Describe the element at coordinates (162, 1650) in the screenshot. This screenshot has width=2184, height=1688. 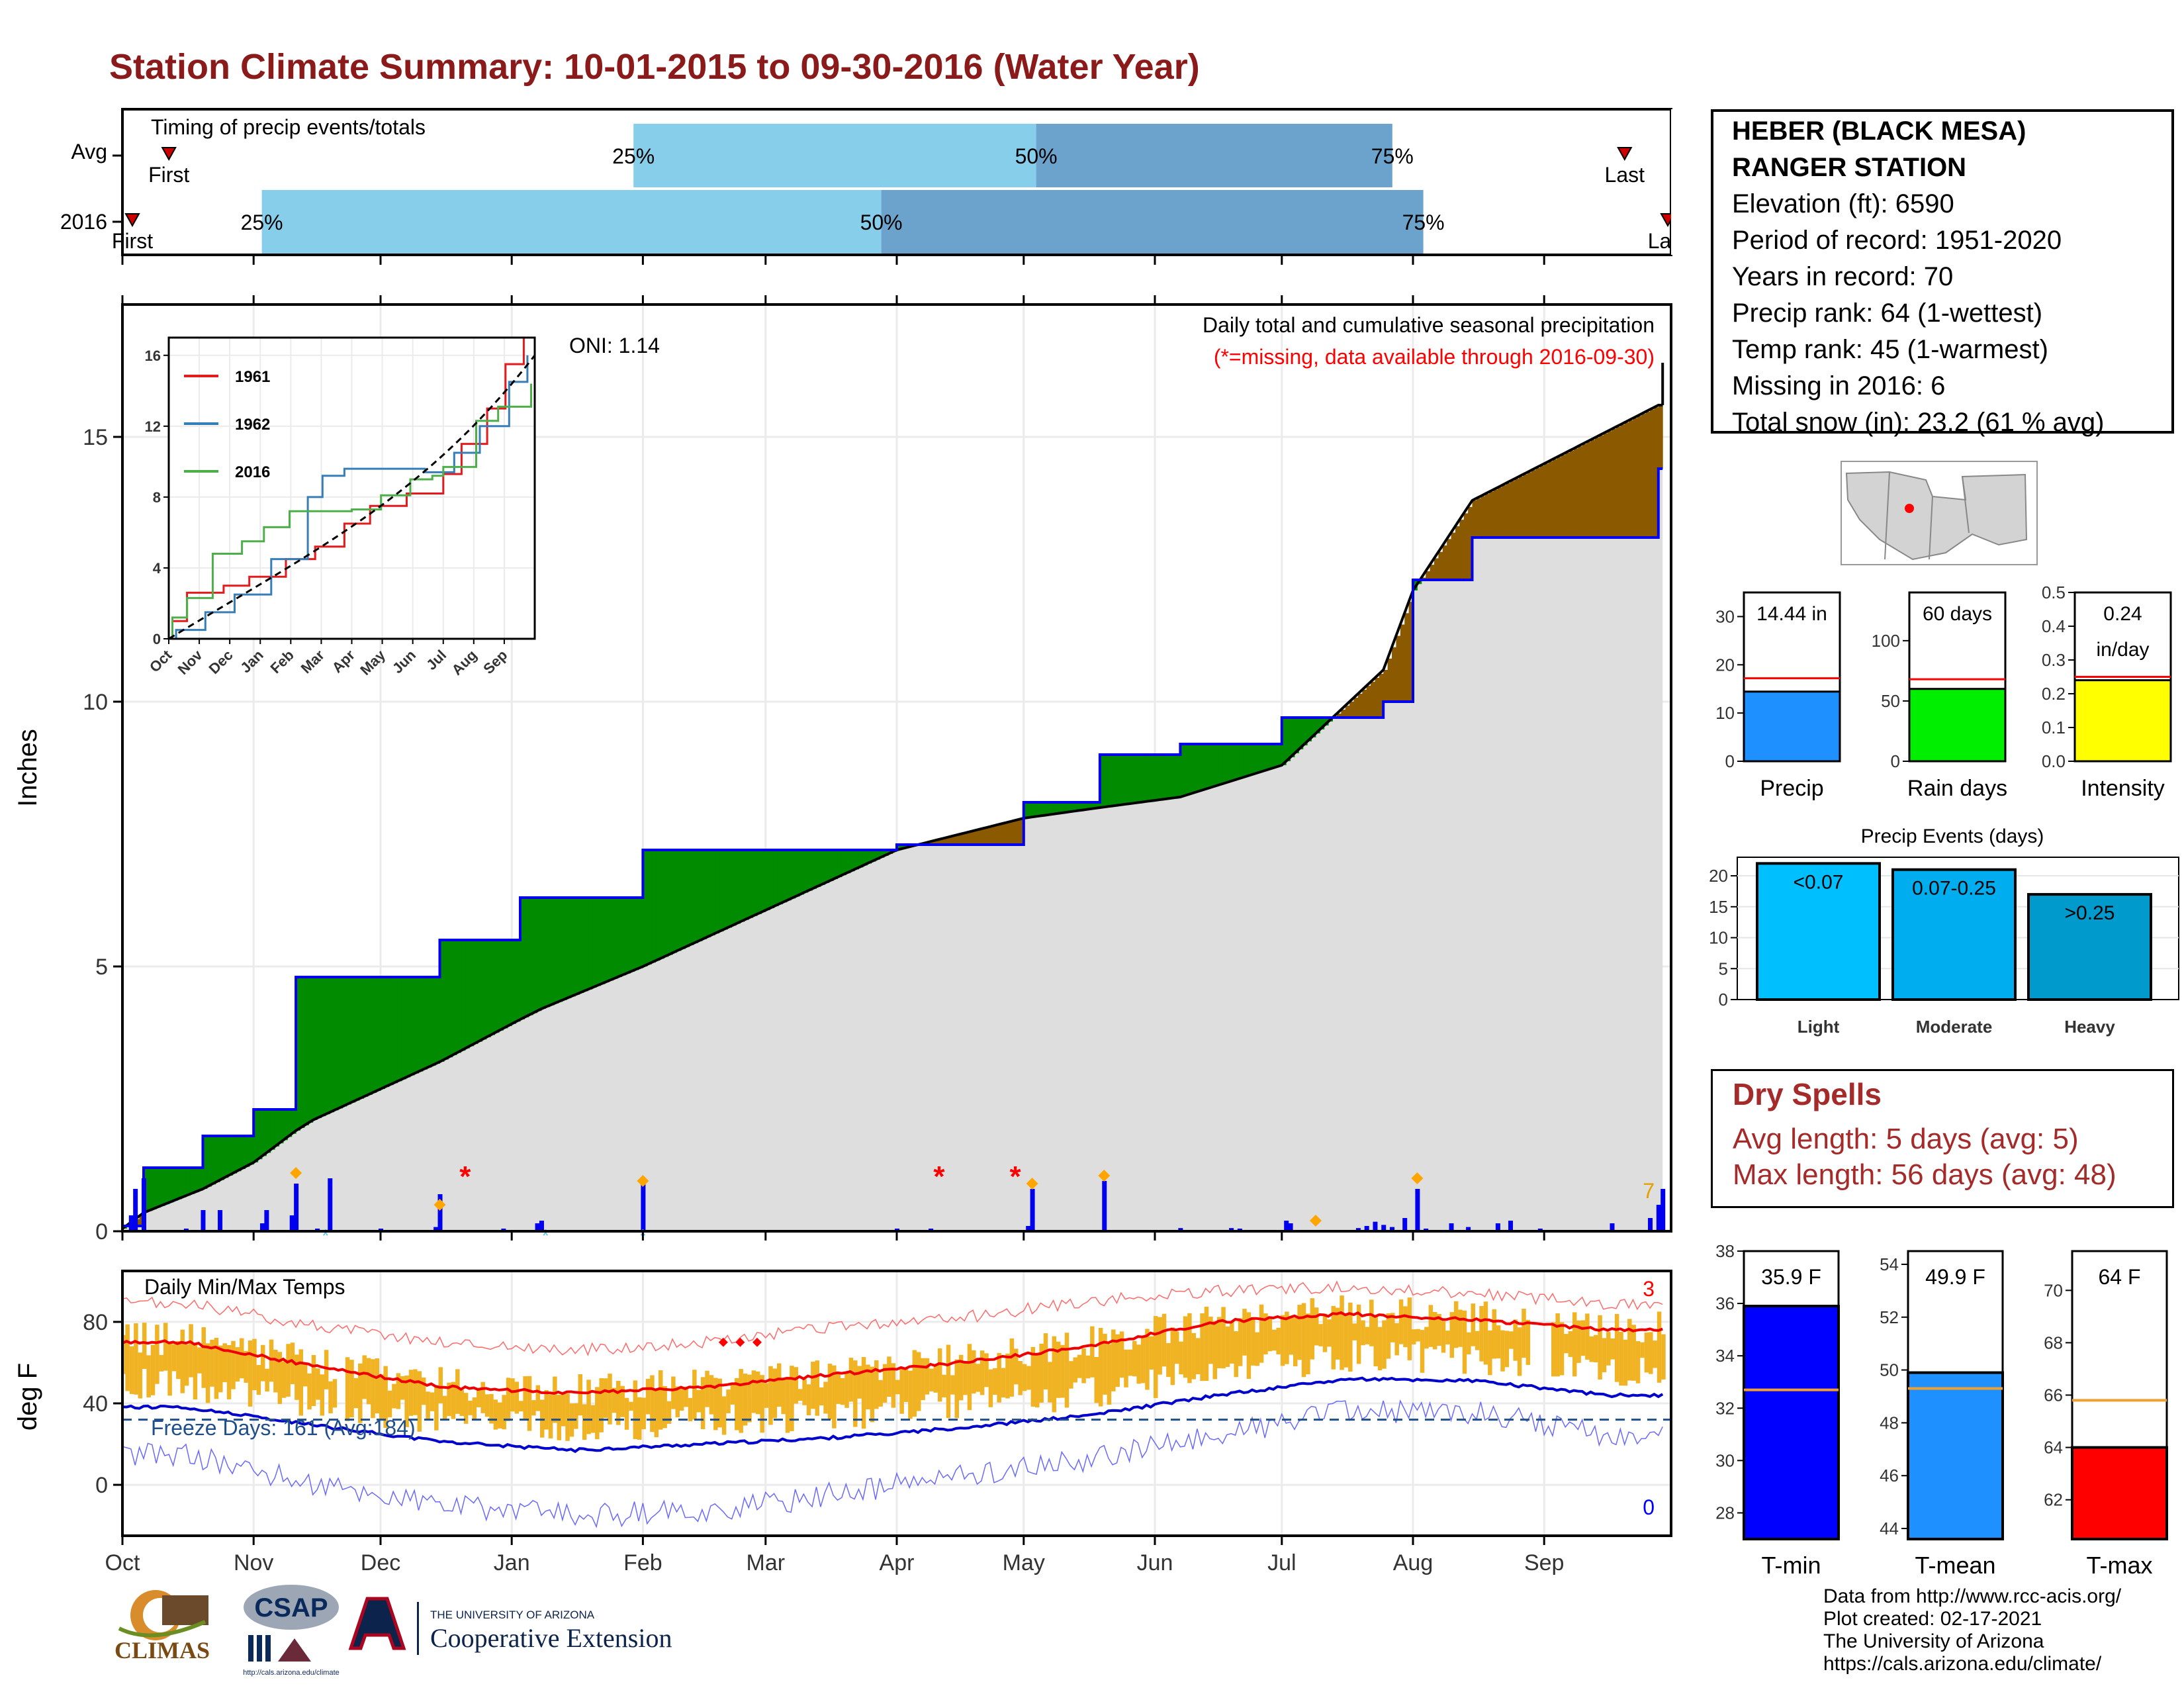
I see `climas-logo-text: CLIMAS` at that location.